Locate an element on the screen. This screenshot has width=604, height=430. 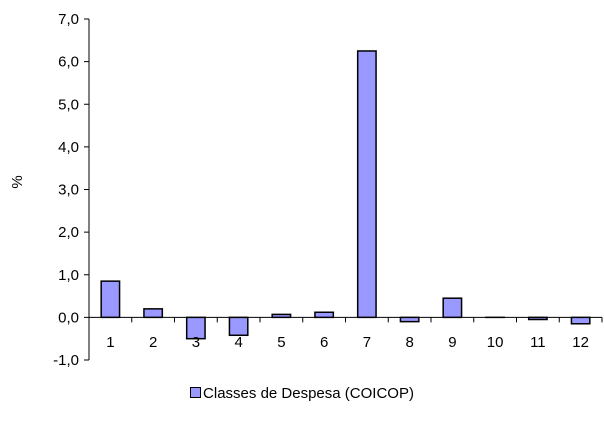
legend-label: Classes de Despesa (COICOP) is located at coordinates (308, 393).